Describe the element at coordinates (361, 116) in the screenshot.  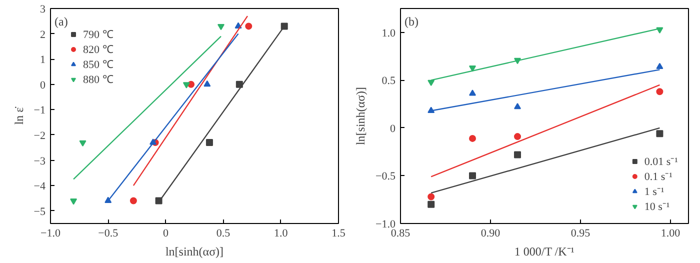
I see `y-axis-title: ln[sinh(ασ)]` at that location.